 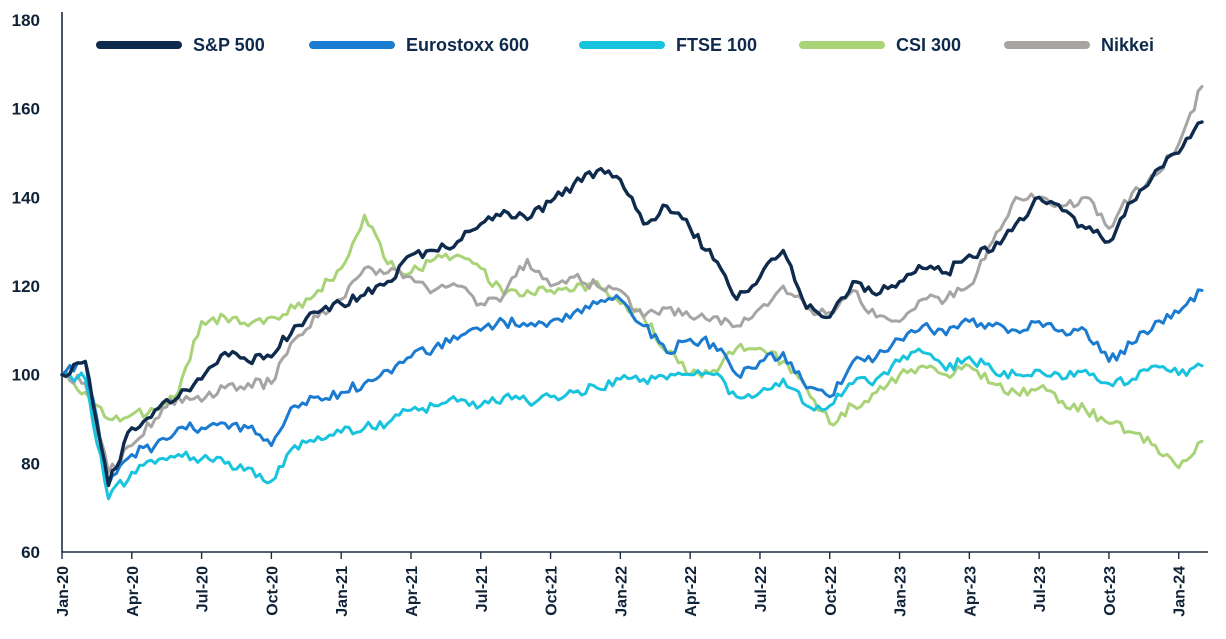 What do you see at coordinates (30, 552) in the screenshot?
I see `svg-text: 60` at bounding box center [30, 552].